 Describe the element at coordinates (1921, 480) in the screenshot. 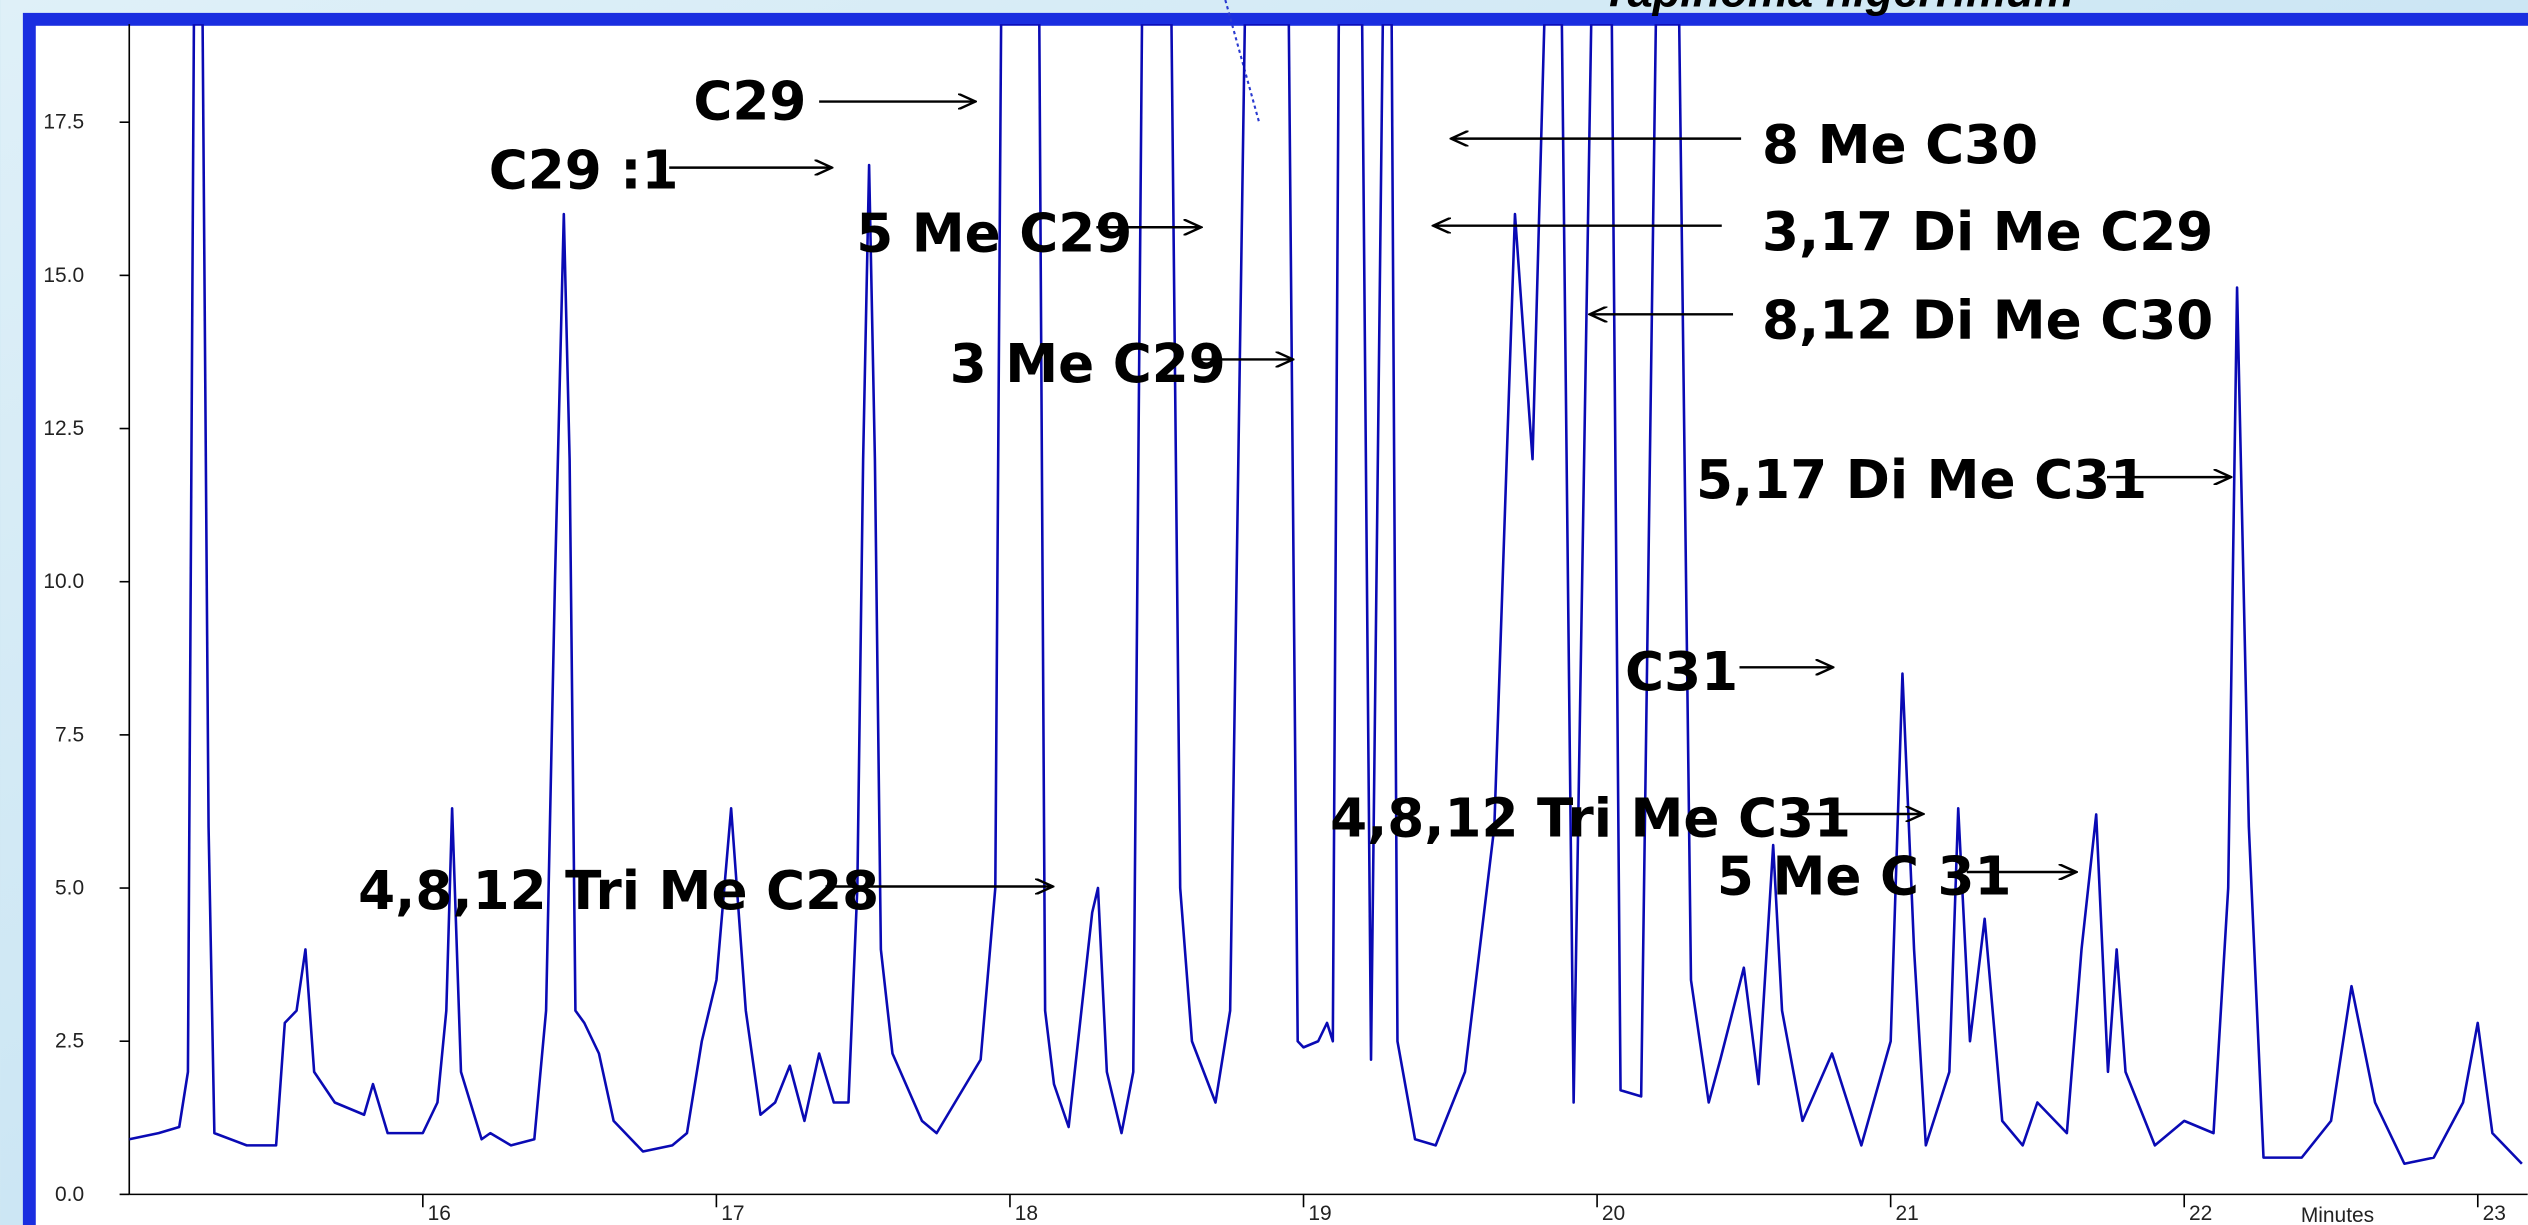

I see `annotation: 5,17 Di Me C31` at that location.